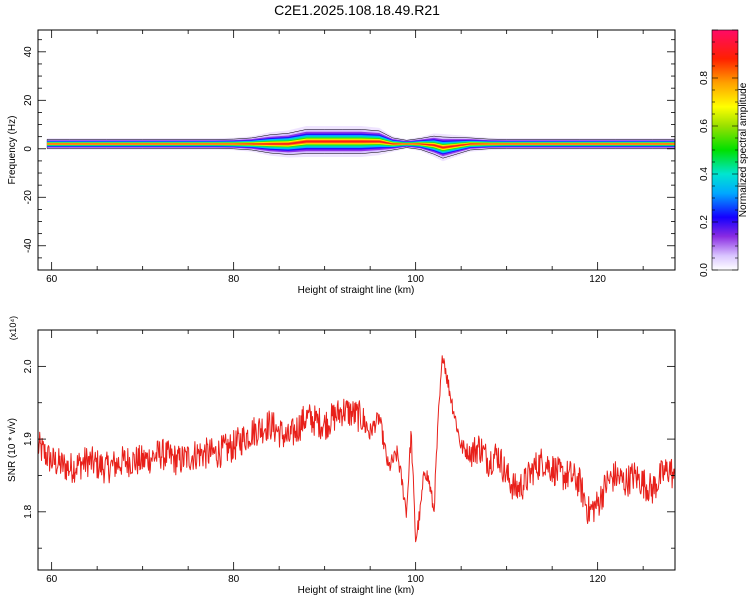 This screenshot has height=600, width=750. I want to click on colorbar-tick-label: 0.8, so click(704, 78).